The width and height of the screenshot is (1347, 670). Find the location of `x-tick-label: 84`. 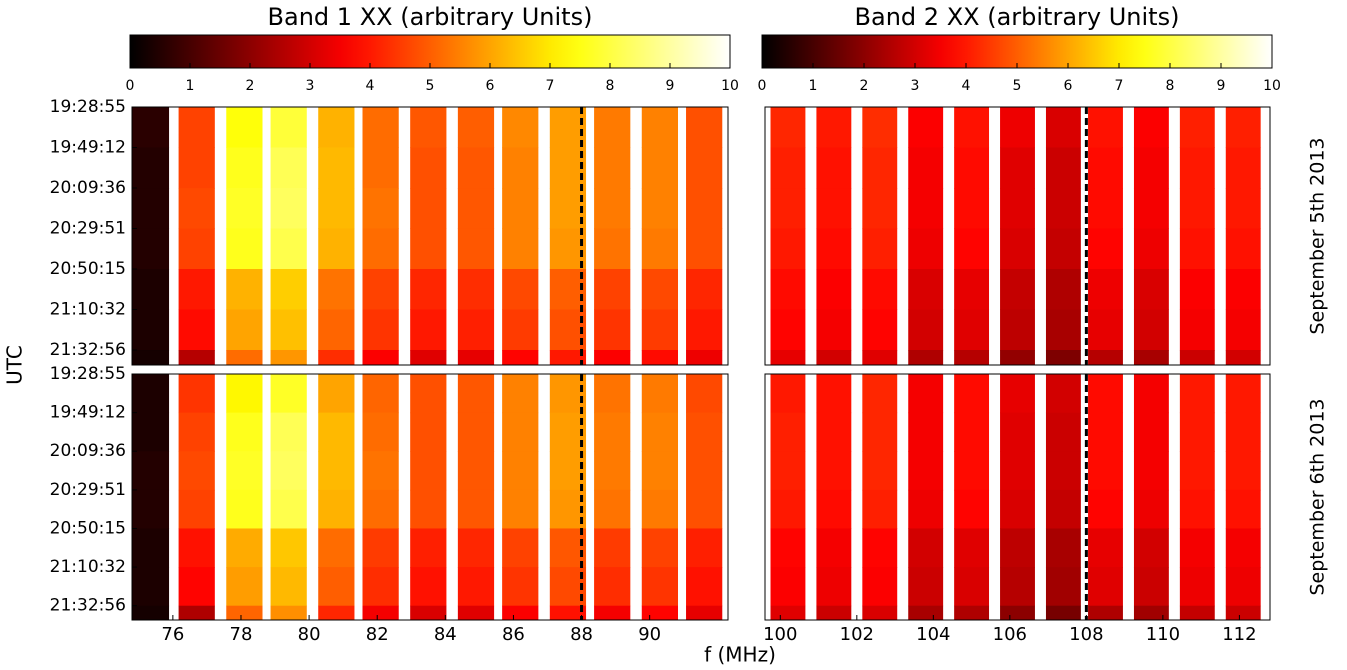

x-tick-label: 84 is located at coordinates (445, 634).